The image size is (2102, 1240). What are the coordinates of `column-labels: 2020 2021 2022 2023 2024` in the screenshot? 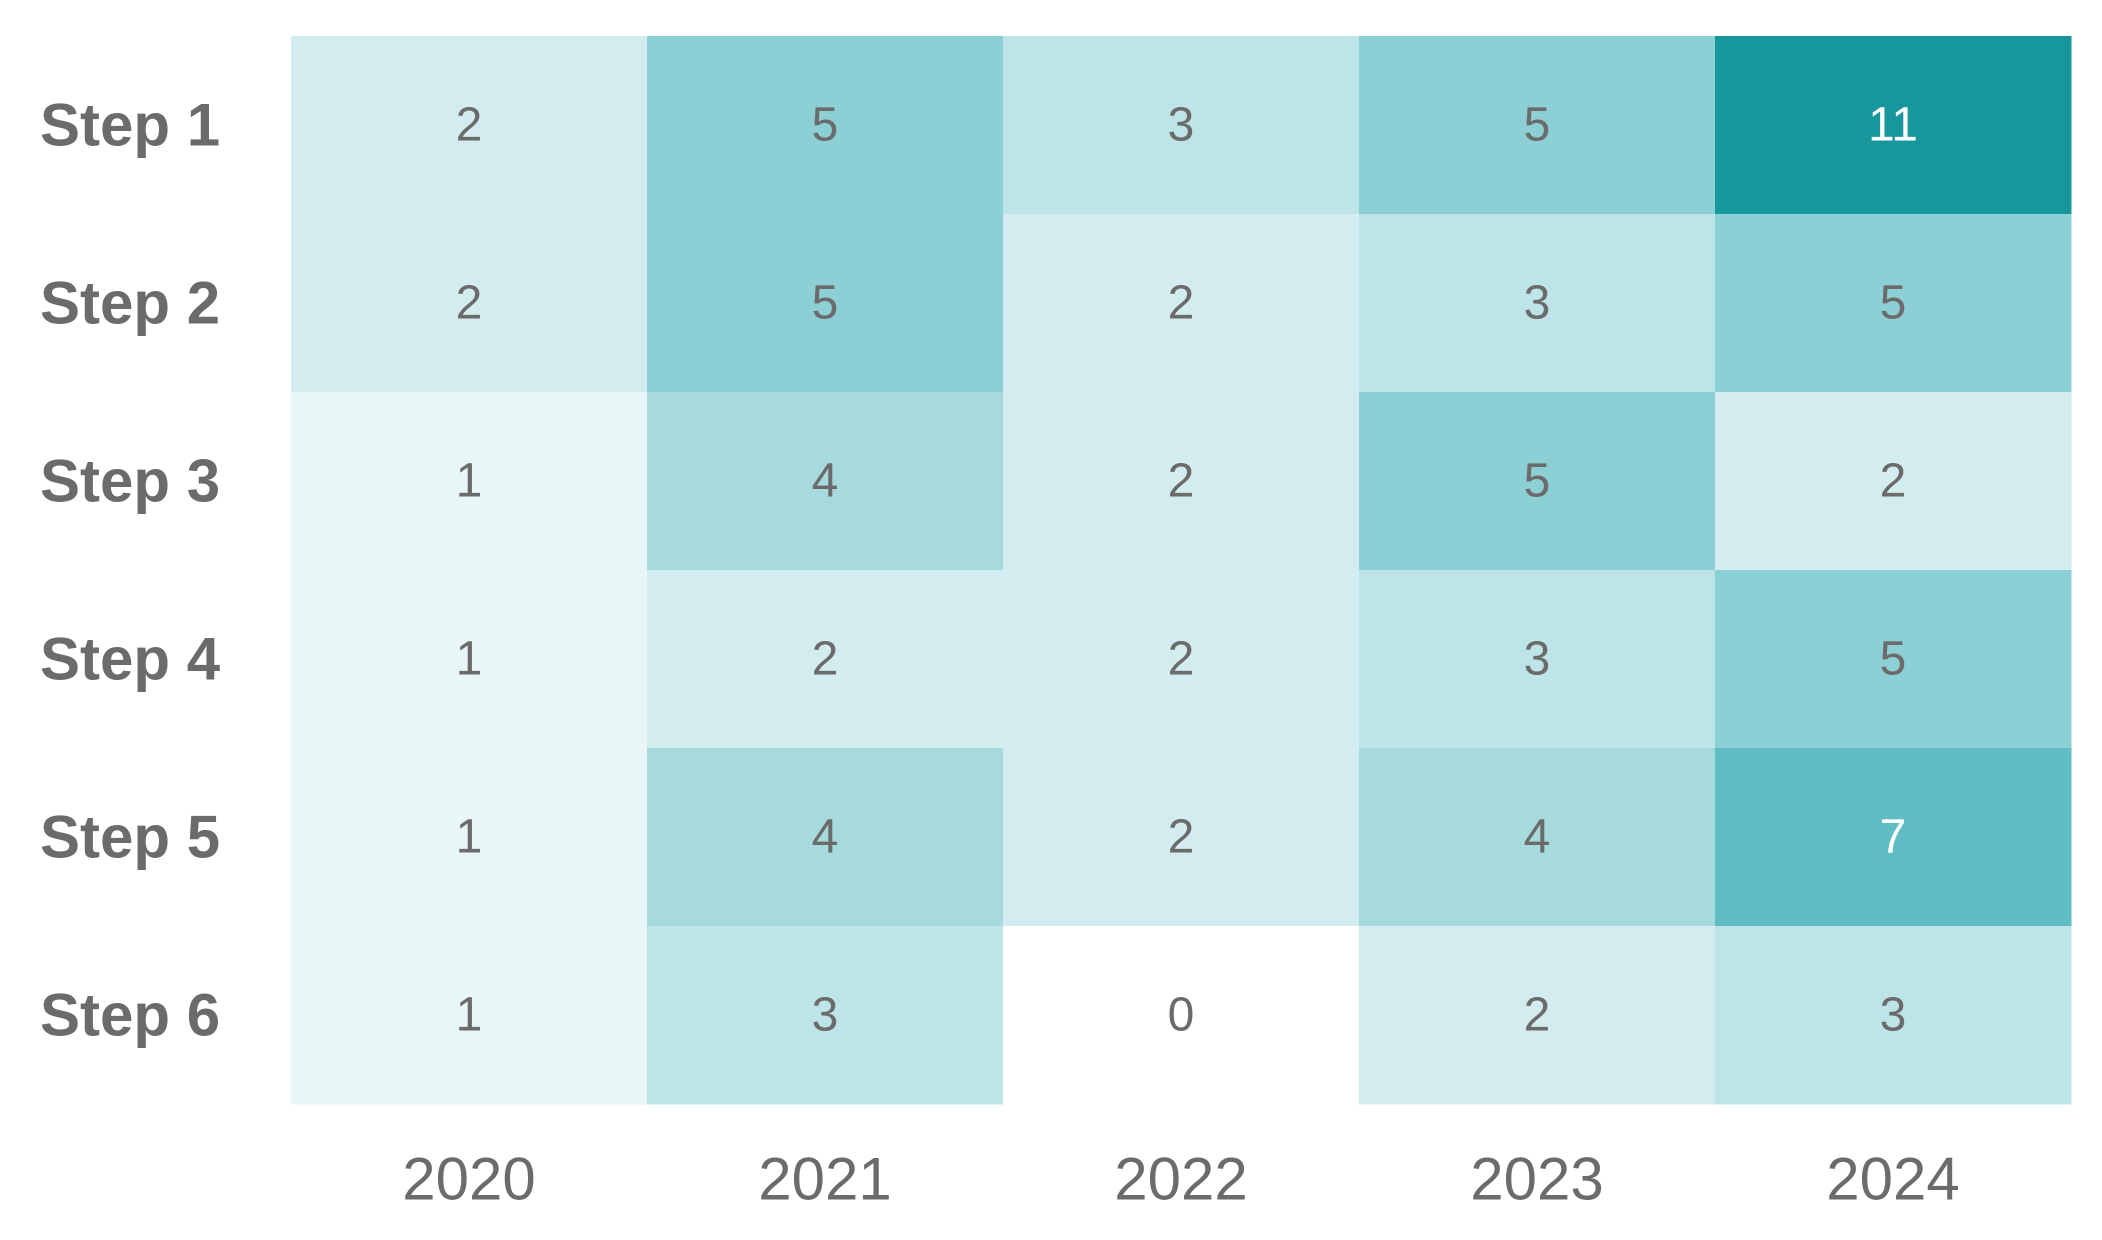 It's located at (1180, 1179).